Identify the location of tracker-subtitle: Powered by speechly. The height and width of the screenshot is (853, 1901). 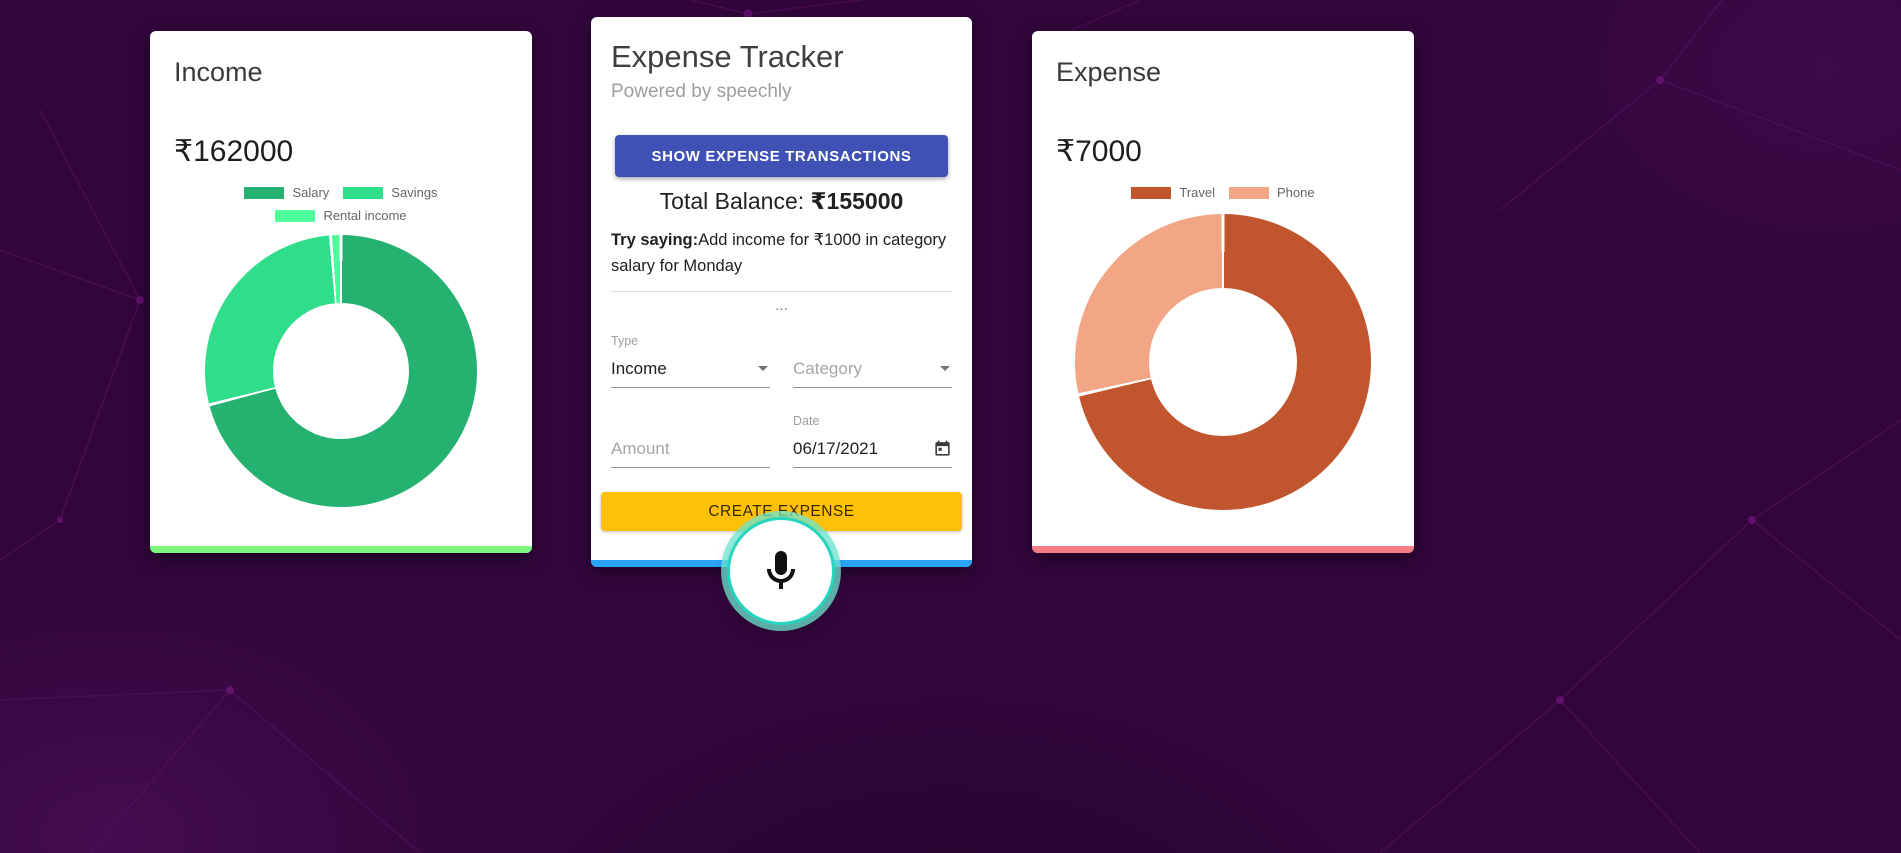
(701, 91).